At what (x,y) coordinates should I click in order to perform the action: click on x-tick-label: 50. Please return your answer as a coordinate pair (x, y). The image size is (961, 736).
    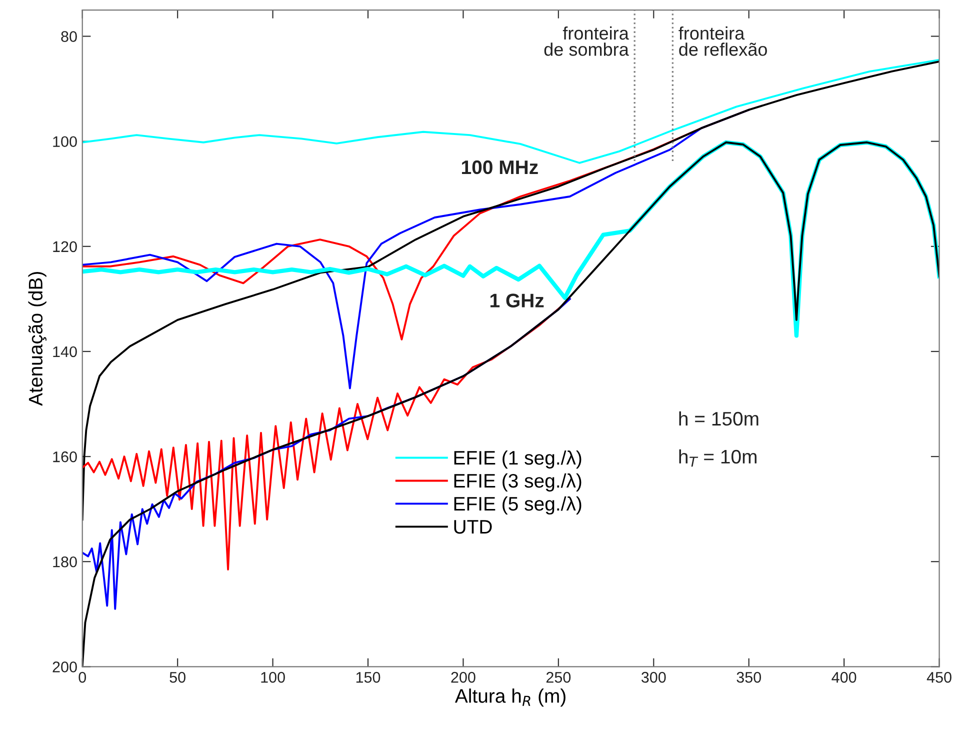
    Looking at the image, I should click on (178, 677).